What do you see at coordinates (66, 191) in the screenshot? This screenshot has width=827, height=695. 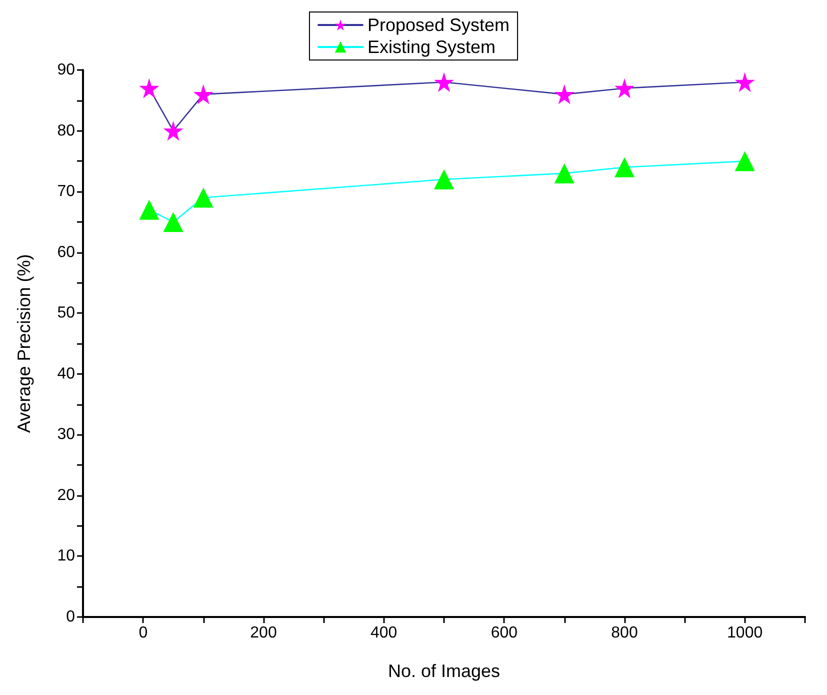 I see `y-tick-label: 70` at bounding box center [66, 191].